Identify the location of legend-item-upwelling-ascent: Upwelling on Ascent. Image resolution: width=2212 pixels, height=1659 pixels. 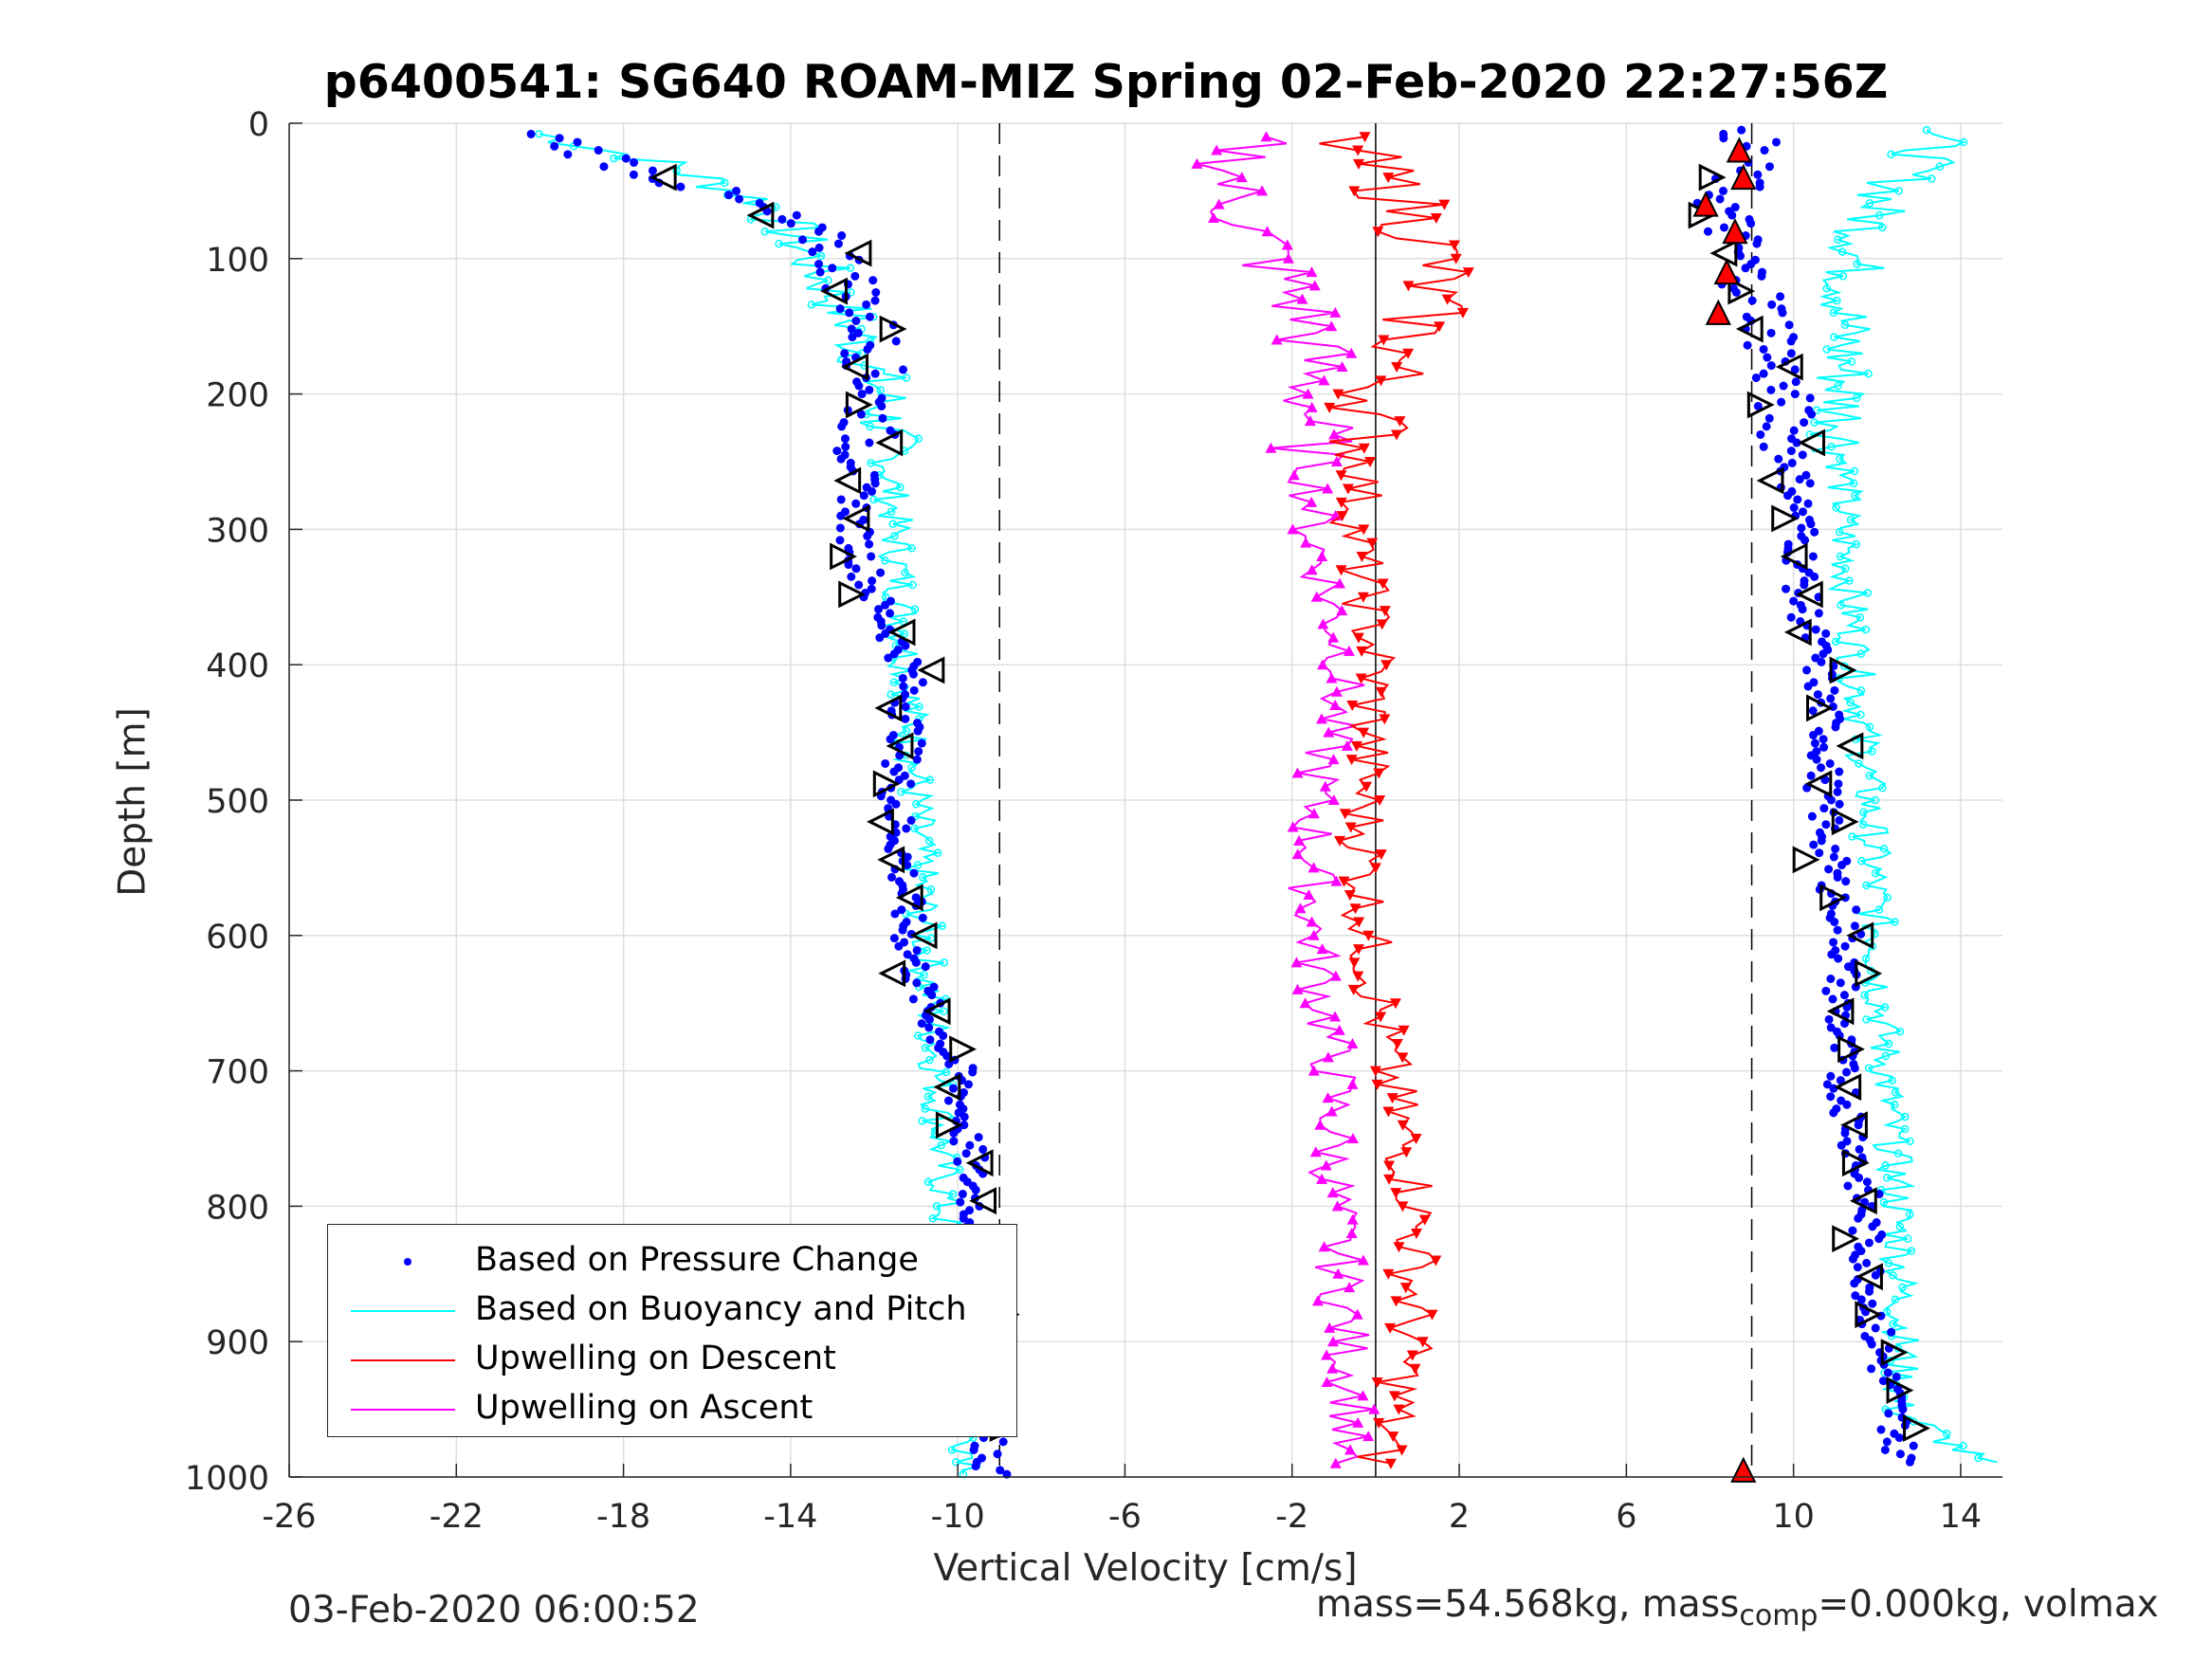
(673, 1409).